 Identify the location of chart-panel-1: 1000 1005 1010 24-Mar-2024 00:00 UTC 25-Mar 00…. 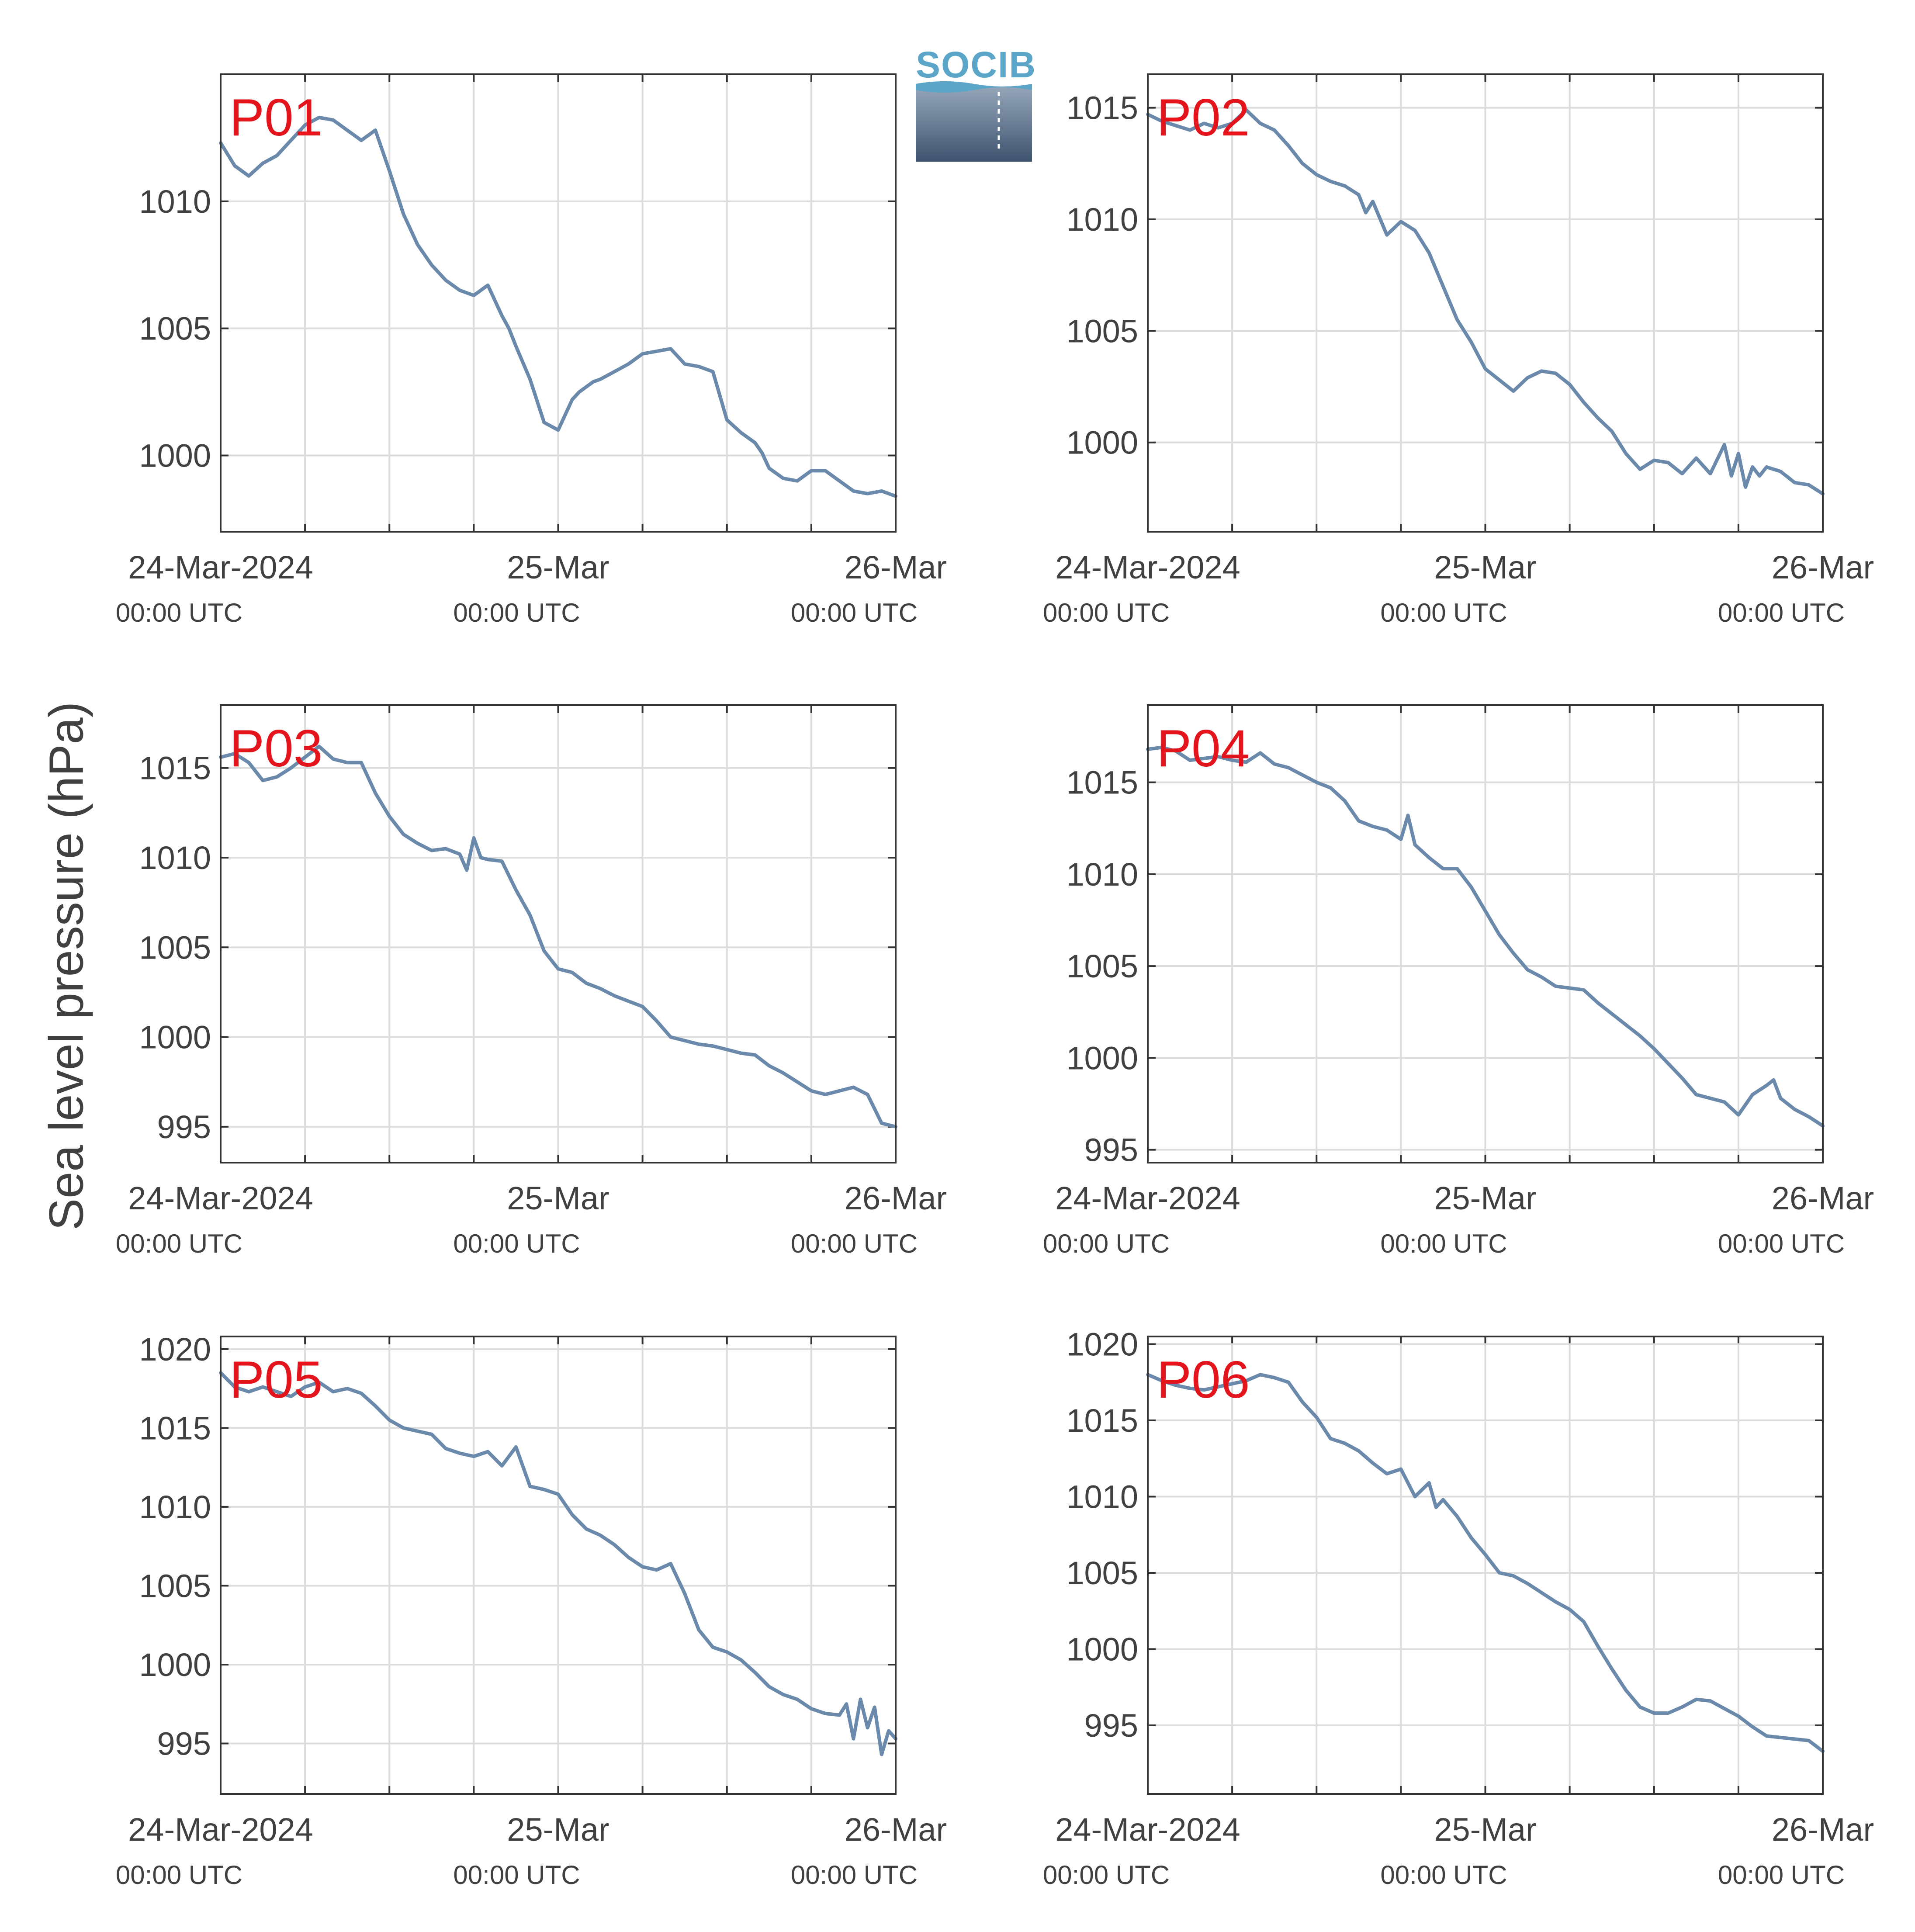
(531, 350).